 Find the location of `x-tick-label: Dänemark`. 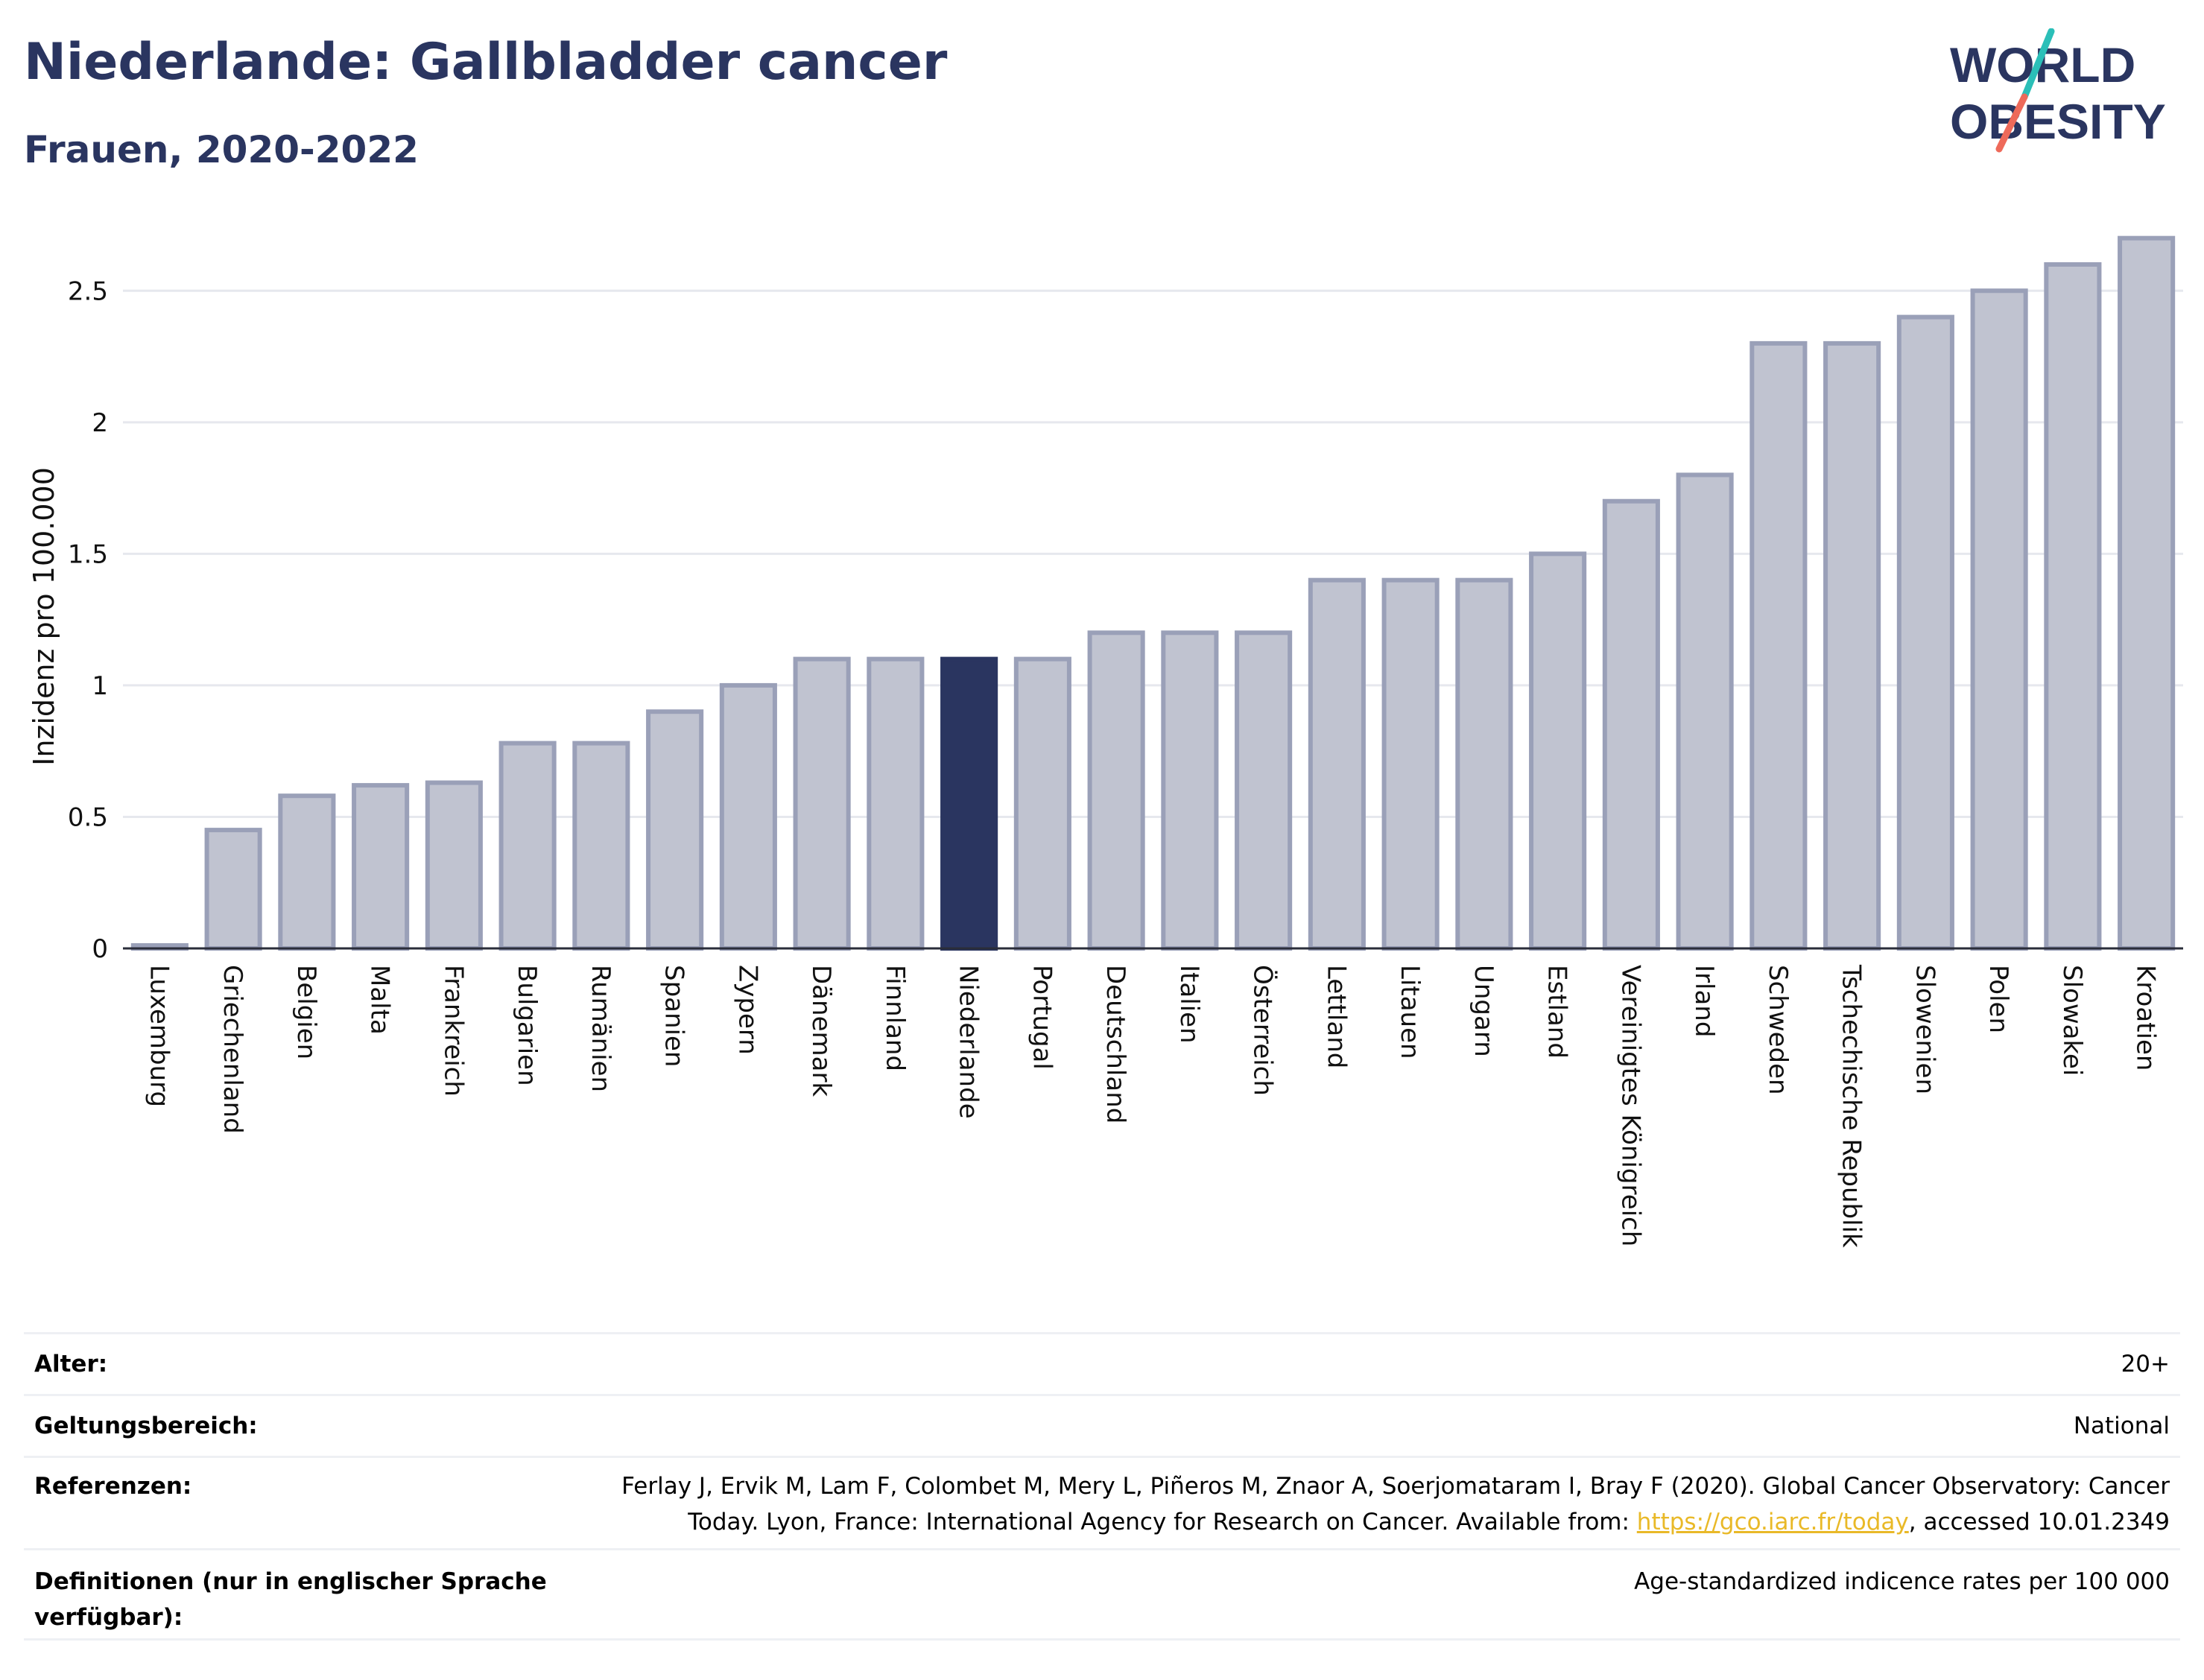

x-tick-label: Dänemark is located at coordinates (821, 1031).